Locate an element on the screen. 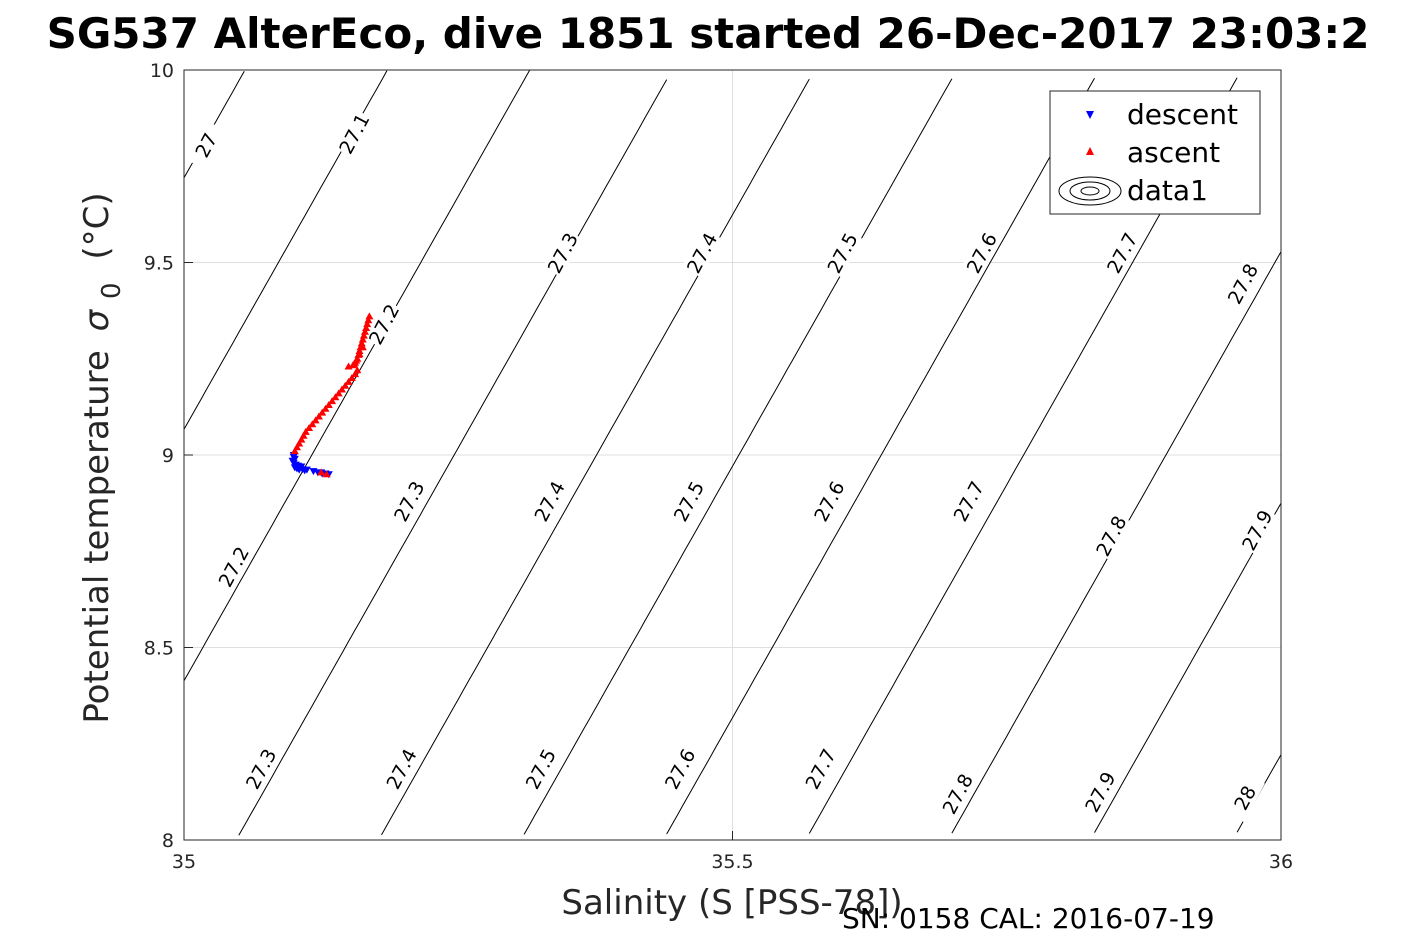  legend: descent ascent data1 is located at coordinates (1155, 152).